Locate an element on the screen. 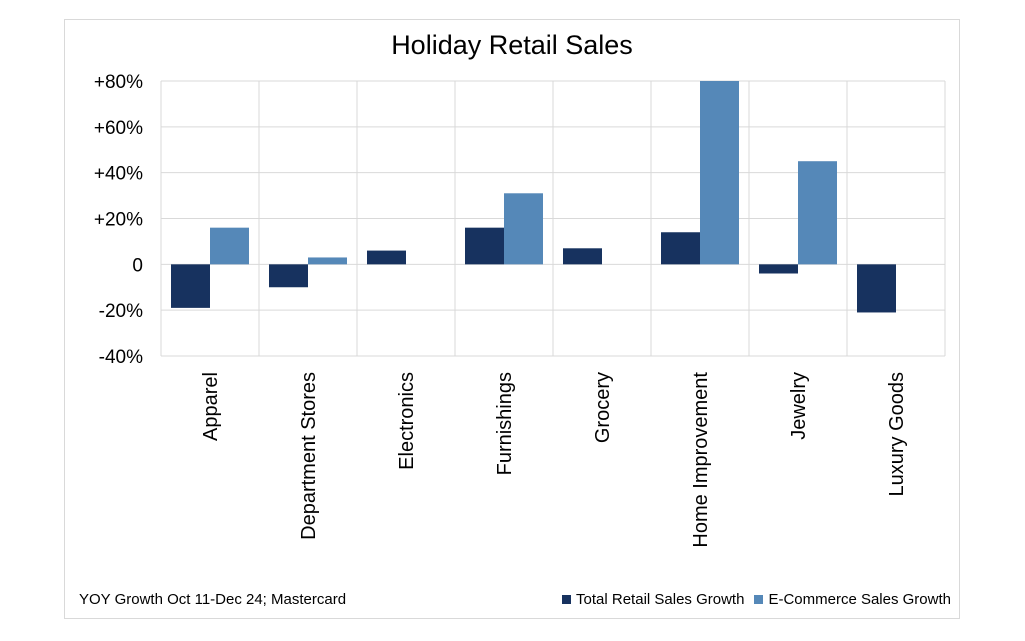  x-tick-label: Furnishings is located at coordinates (505, 423).